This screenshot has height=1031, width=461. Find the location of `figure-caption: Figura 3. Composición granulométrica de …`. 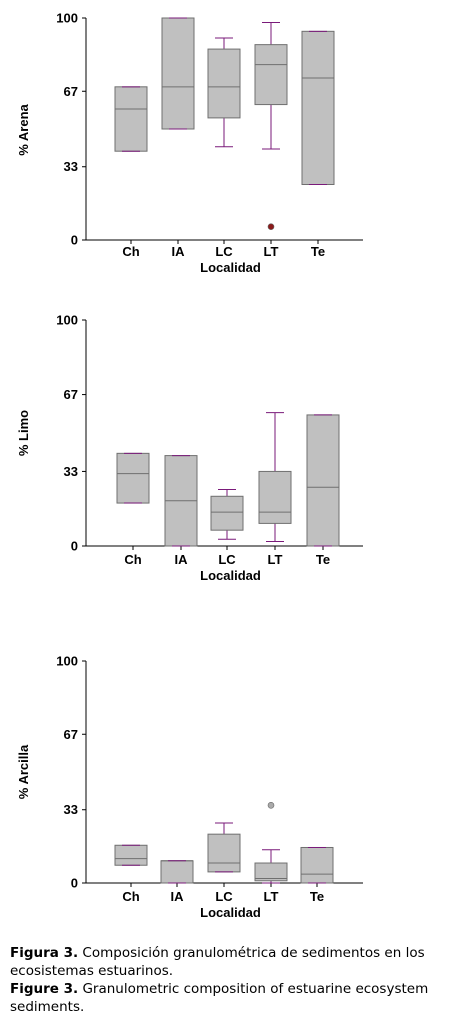

figure-caption: Figura 3. Composición granulométrica de … is located at coordinates (233, 980).